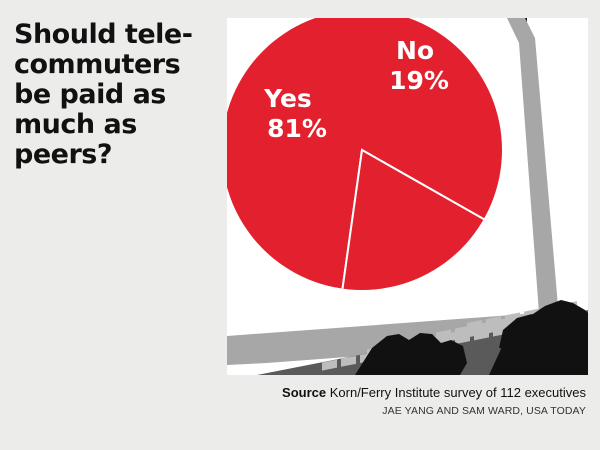 Image resolution: width=600 pixels, height=450 pixels. What do you see at coordinates (419, 80) in the screenshot?
I see `pie-value-no: 19%` at bounding box center [419, 80].